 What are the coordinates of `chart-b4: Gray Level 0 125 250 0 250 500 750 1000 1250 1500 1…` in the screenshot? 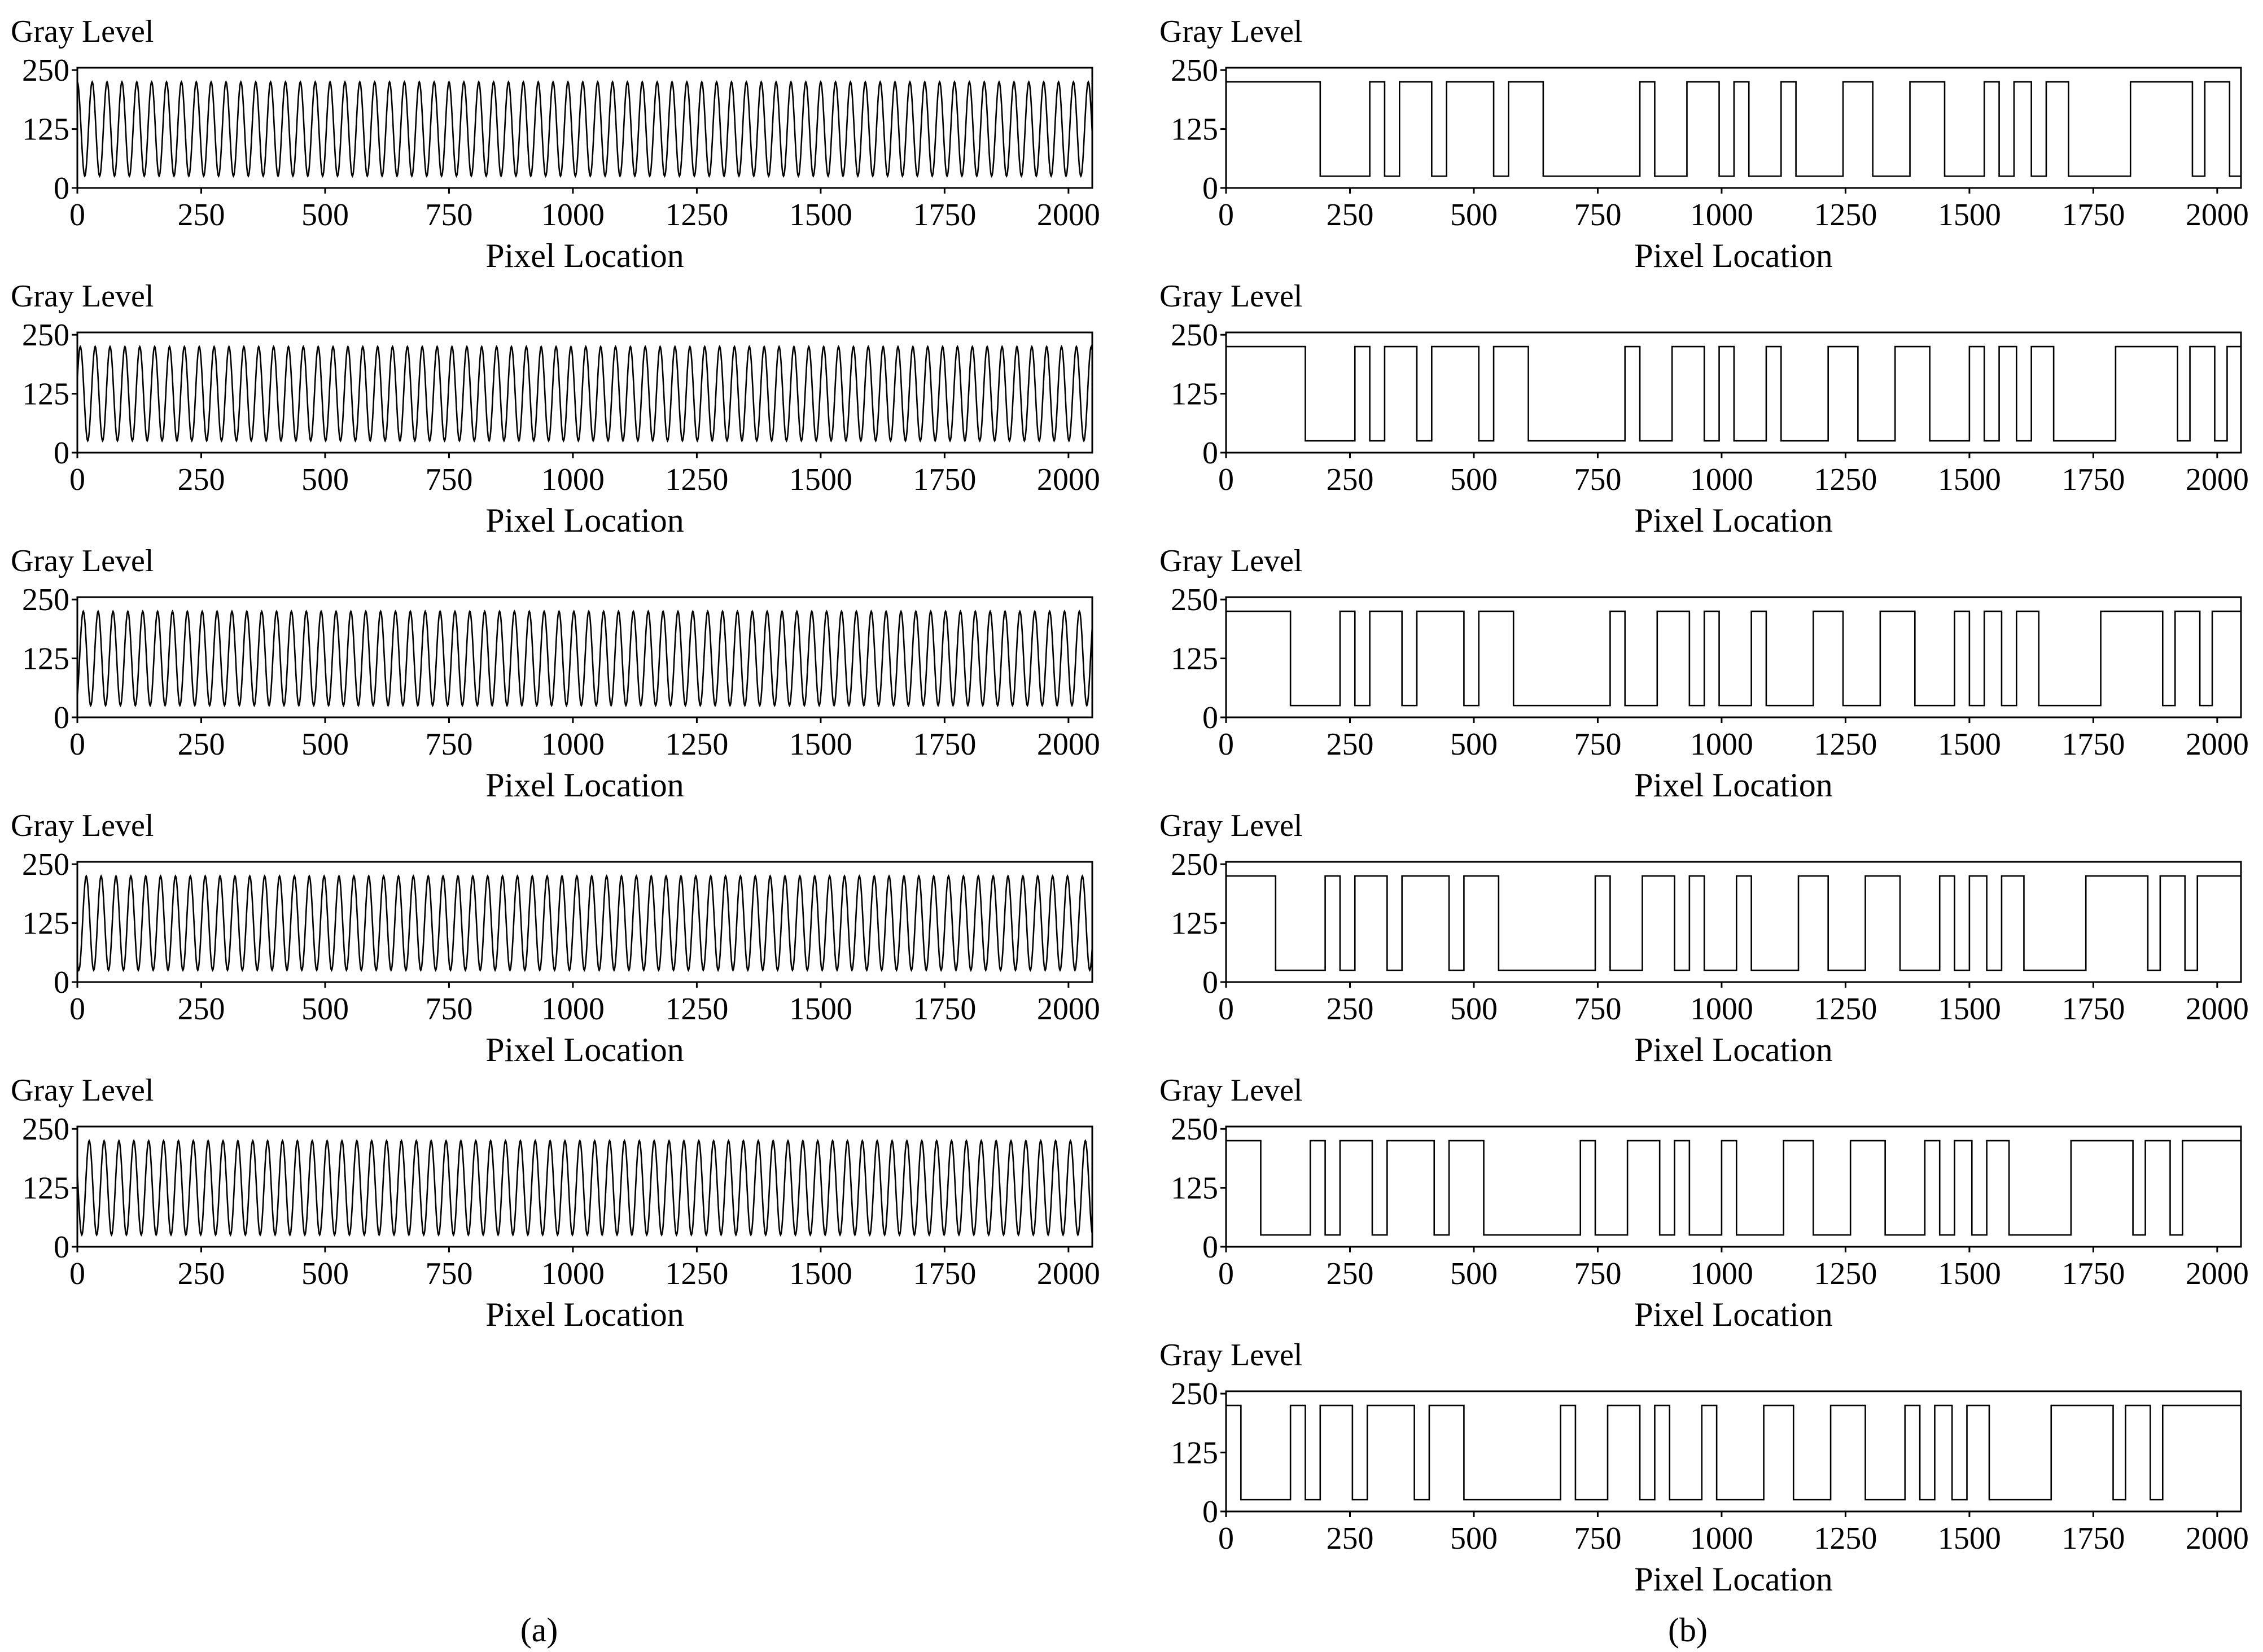 It's located at (1704, 938).